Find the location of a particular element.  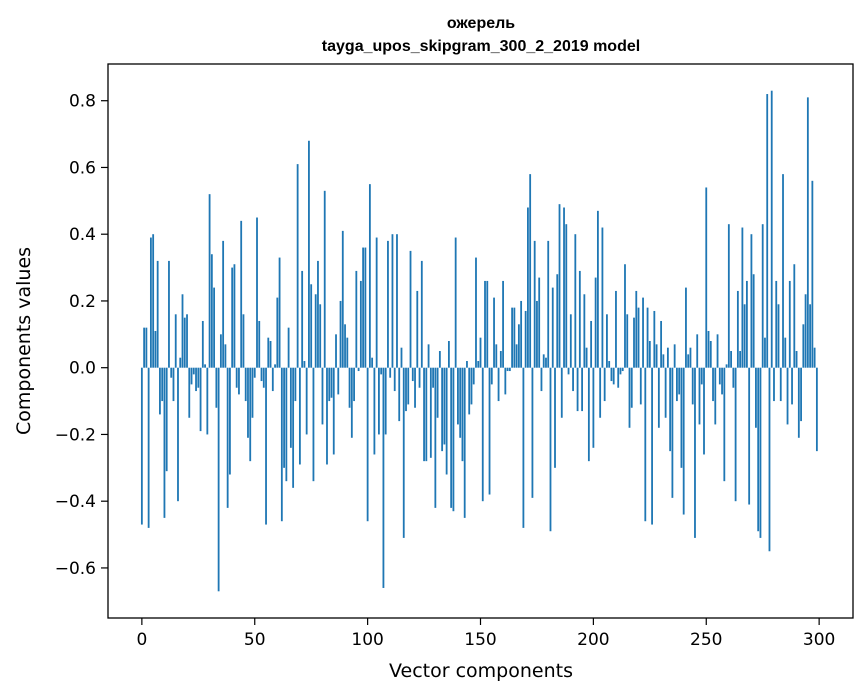

x-tick-label: 50 is located at coordinates (255, 640).